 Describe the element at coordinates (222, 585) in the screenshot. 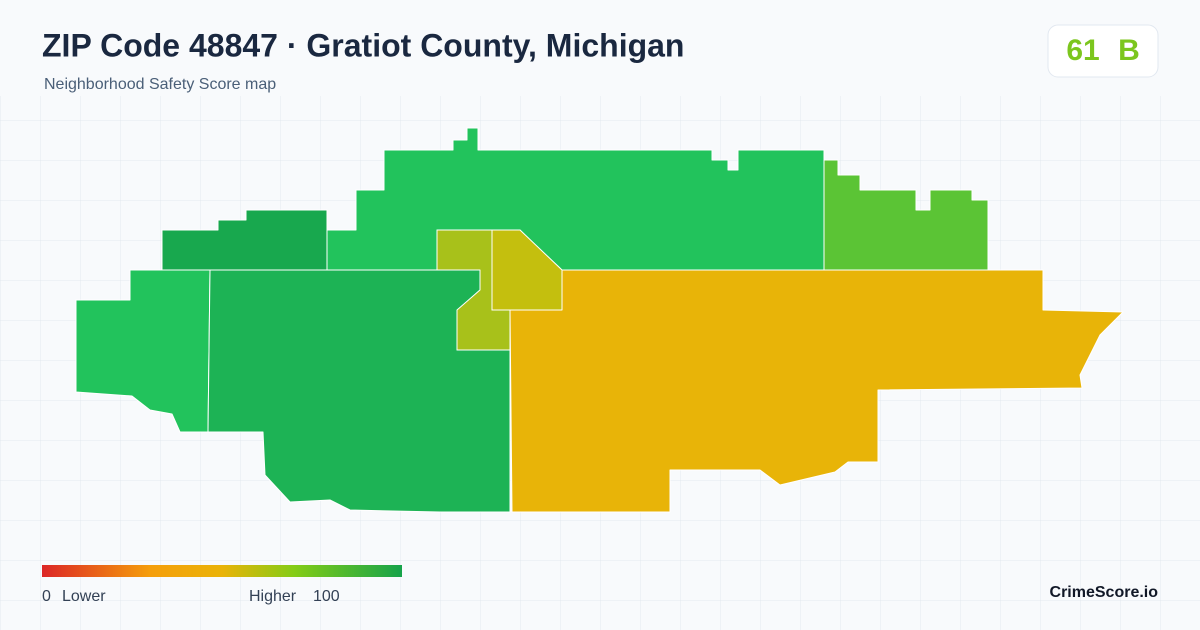

I see `legend: 0 Lower Higher 100` at that location.